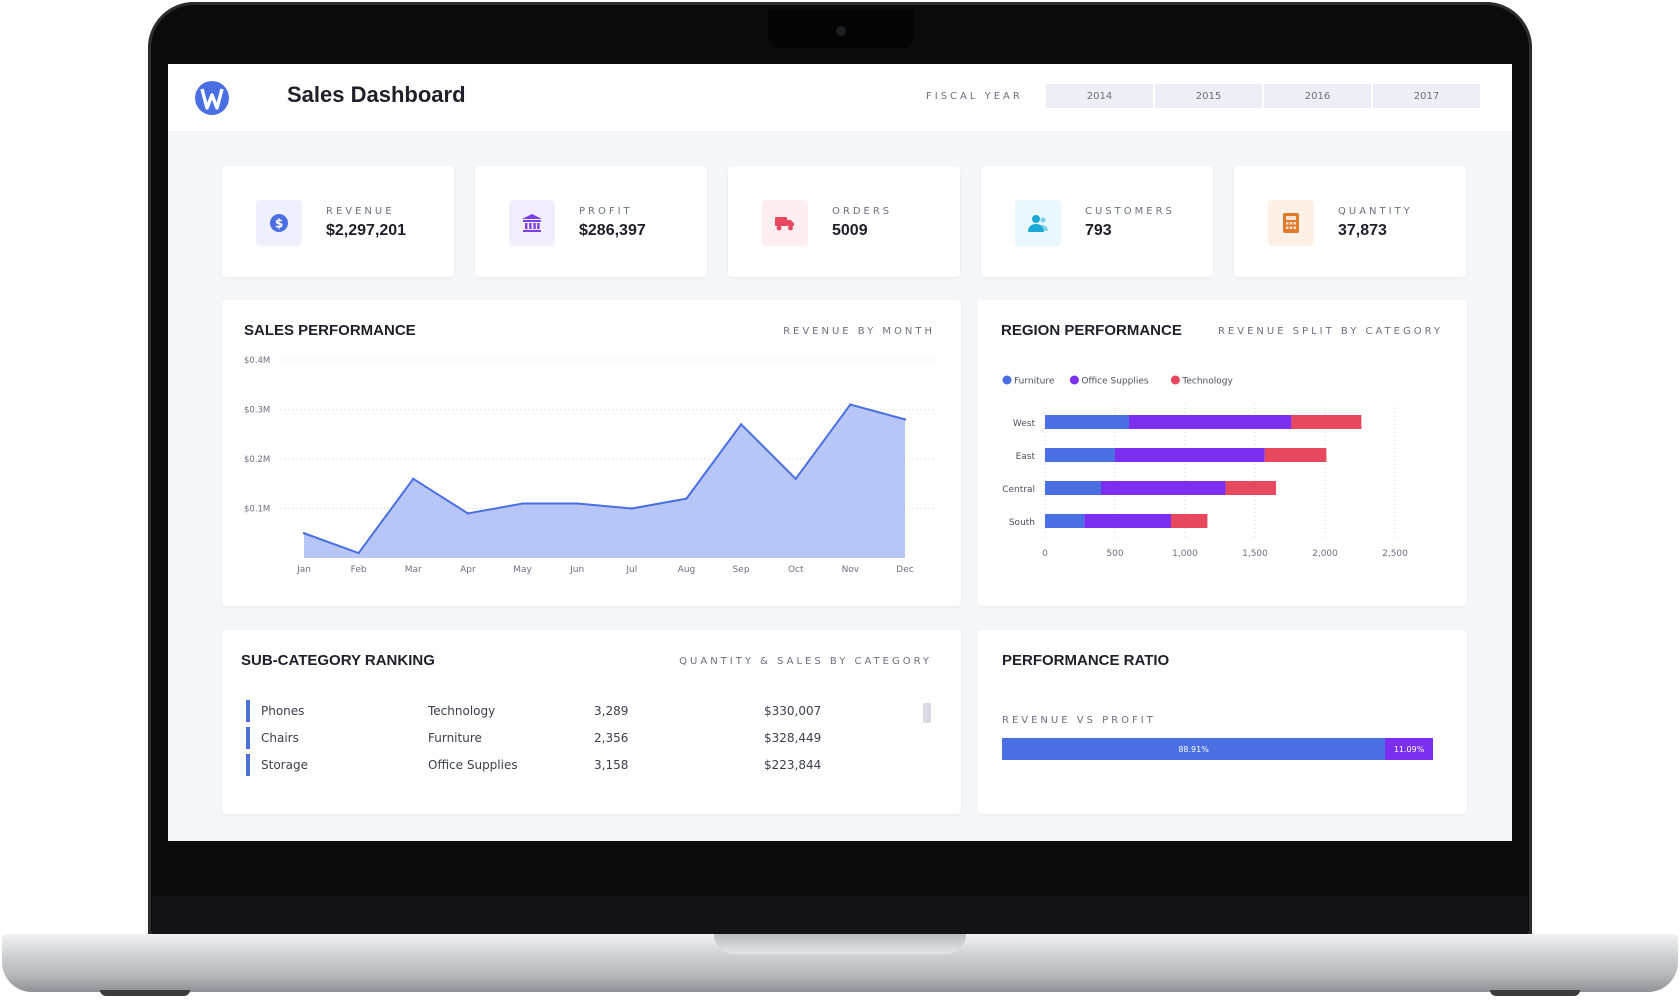 The width and height of the screenshot is (1680, 1000). I want to click on fiscal-year-label: FISCAL YEAR, so click(974, 96).